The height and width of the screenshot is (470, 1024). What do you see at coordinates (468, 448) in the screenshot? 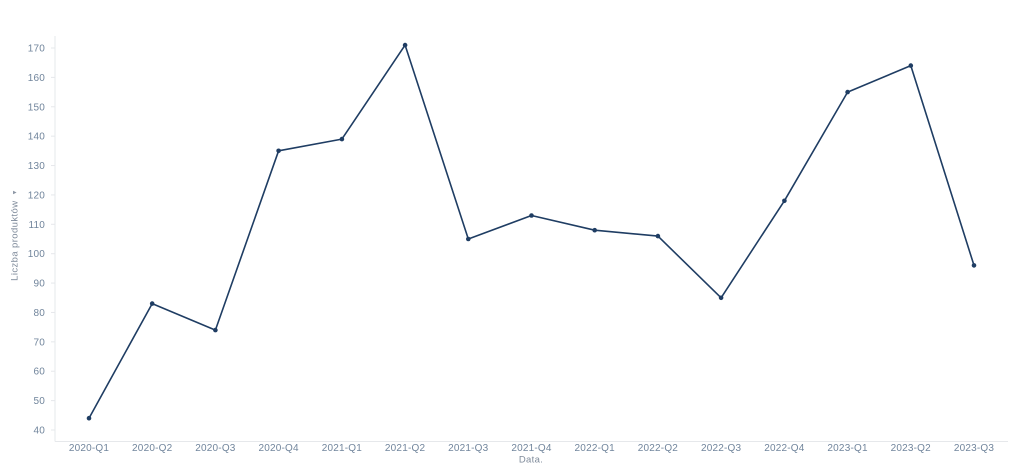
I see `x-tick-label: 2021-Q3` at bounding box center [468, 448].